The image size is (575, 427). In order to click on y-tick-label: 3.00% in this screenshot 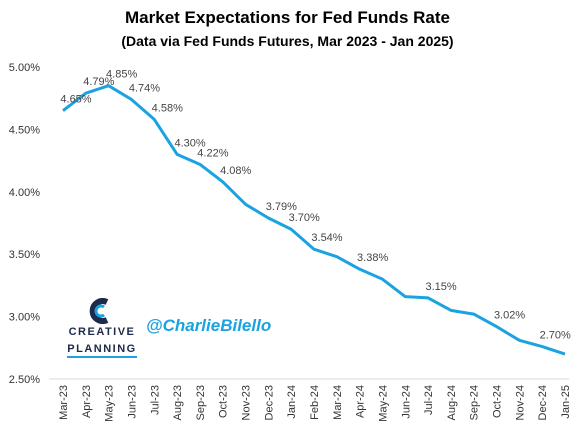, I will do `click(24, 318)`.